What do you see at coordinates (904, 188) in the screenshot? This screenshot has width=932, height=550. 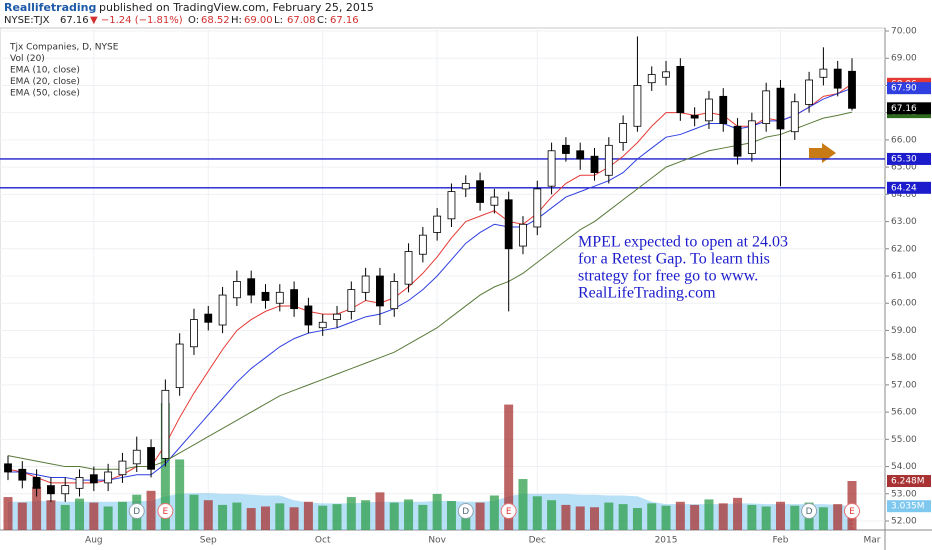 I see `price-label: 64.24` at bounding box center [904, 188].